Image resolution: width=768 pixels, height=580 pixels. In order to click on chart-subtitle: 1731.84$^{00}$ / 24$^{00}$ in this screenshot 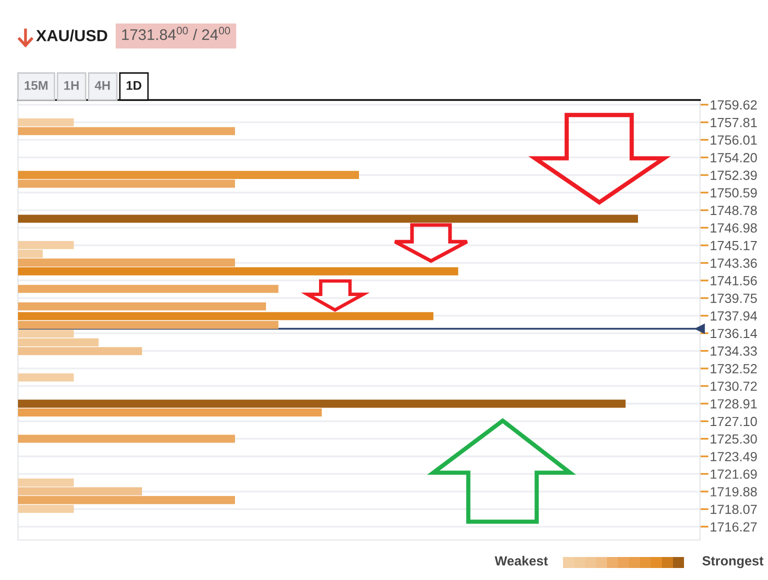, I will do `click(176, 33)`.